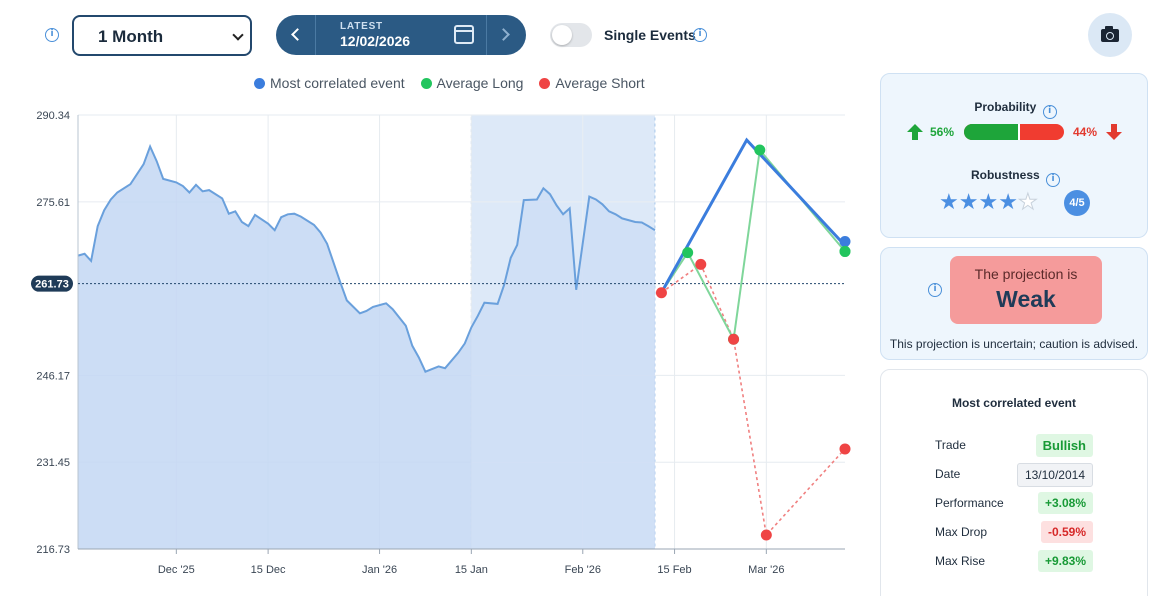 This screenshot has height=596, width=1155. What do you see at coordinates (464, 34) in the screenshot?
I see `calendar-icon` at bounding box center [464, 34].